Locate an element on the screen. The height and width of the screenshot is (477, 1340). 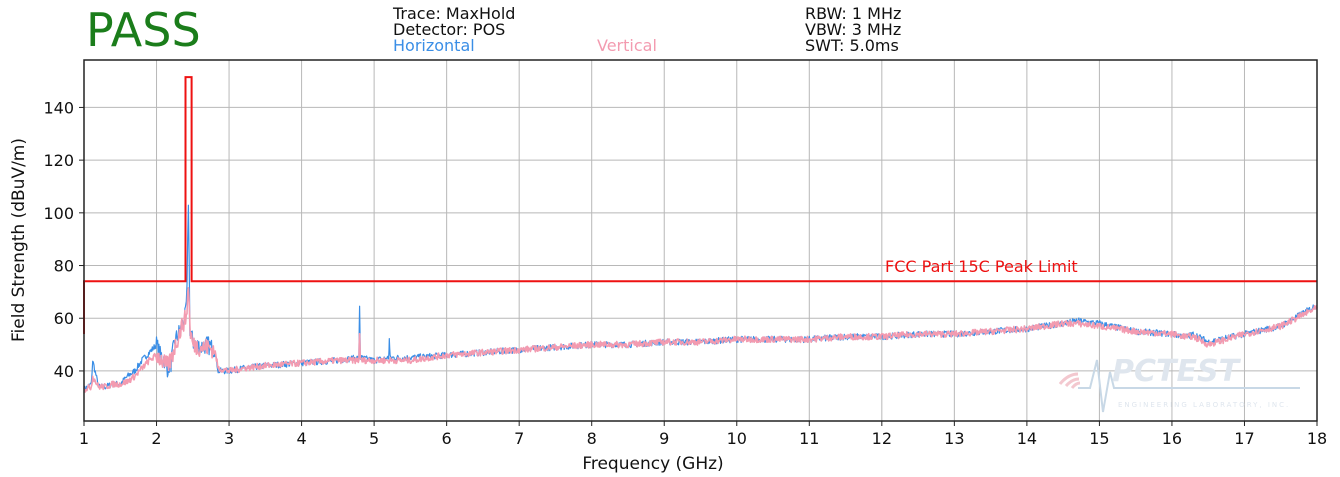
y-tick-label: 80 is located at coordinates (64, 266).